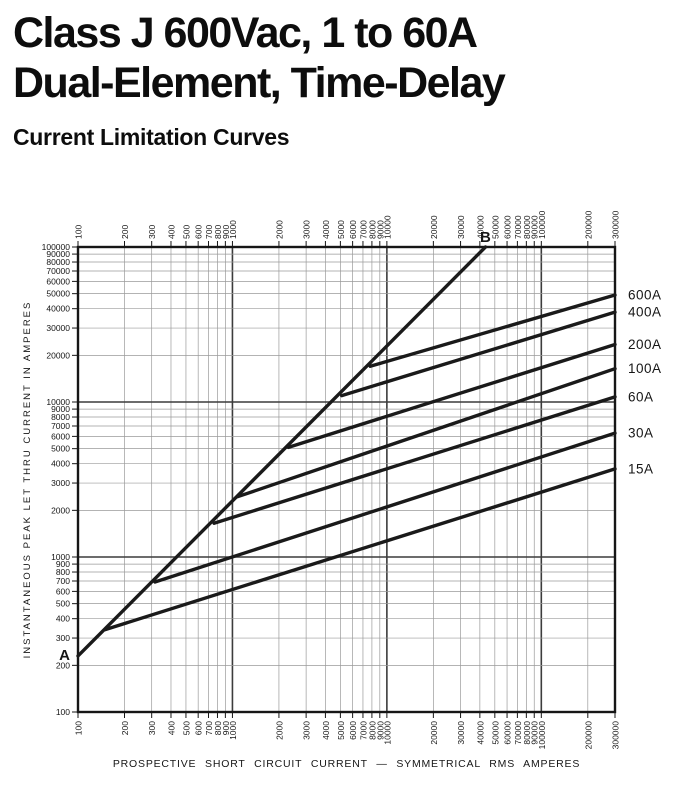 Image resolution: width=688 pixels, height=800 pixels. What do you see at coordinates (63, 572) in the screenshot?
I see `y-tick-label: 800` at bounding box center [63, 572].